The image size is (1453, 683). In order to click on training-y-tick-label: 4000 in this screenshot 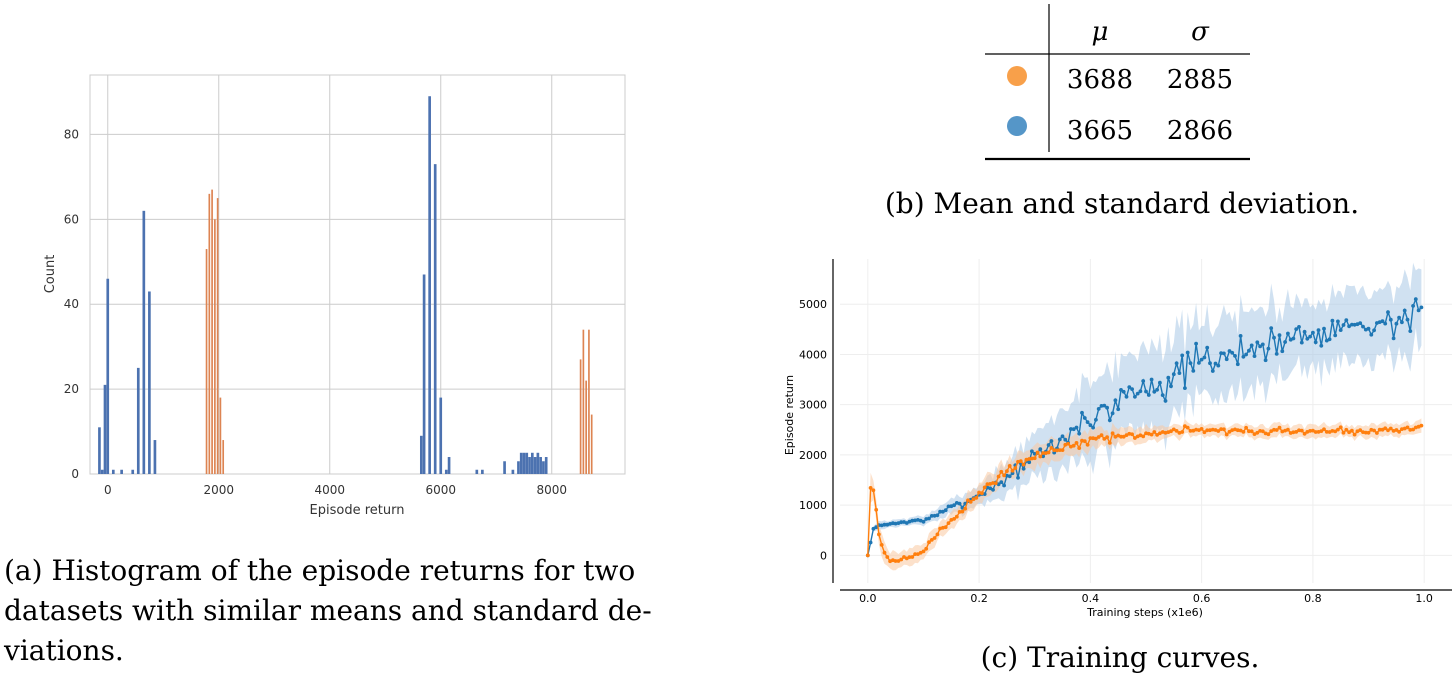, I will do `click(813, 354)`.